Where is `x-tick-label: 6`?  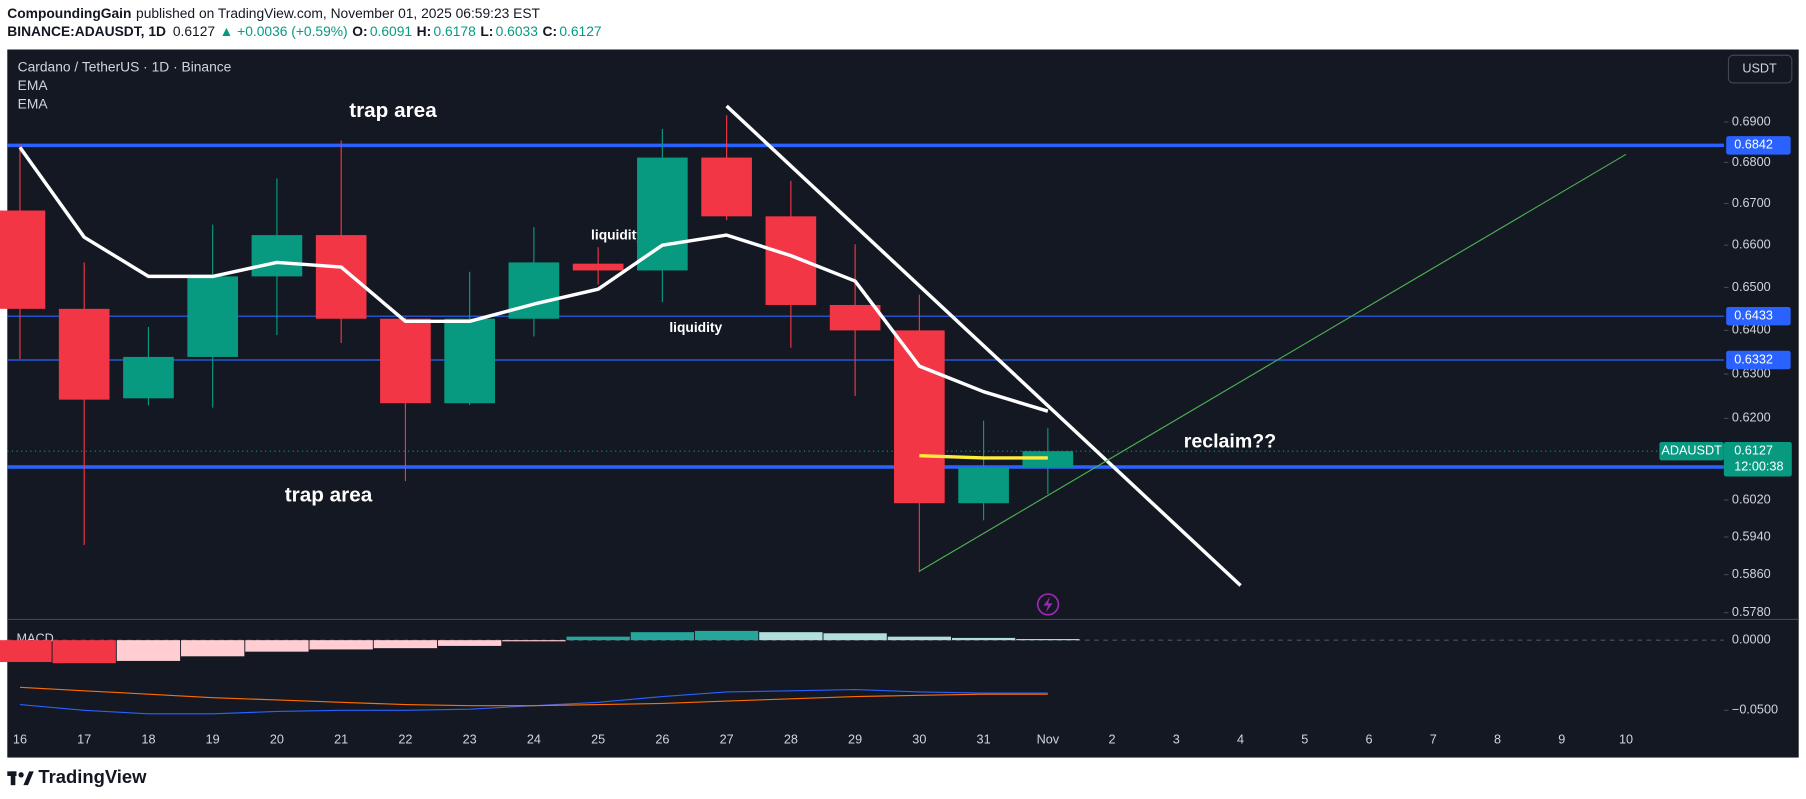
x-tick-label: 6 is located at coordinates (1369, 740).